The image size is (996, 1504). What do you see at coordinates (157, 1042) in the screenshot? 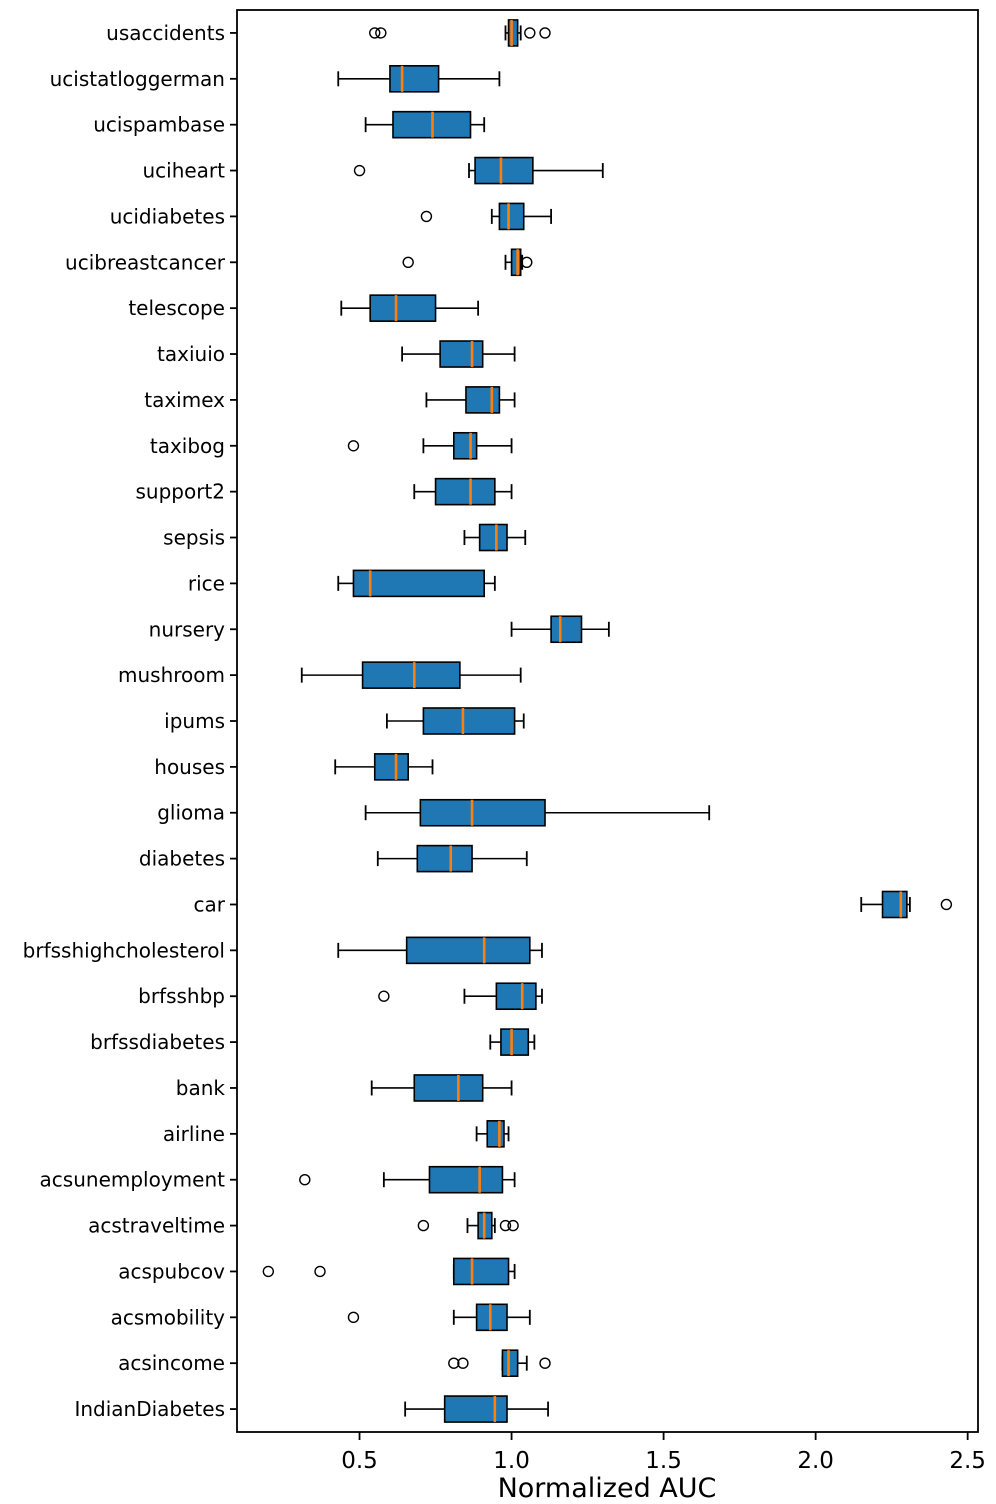
I see `y-tick-label: brfssdiabetes` at bounding box center [157, 1042].